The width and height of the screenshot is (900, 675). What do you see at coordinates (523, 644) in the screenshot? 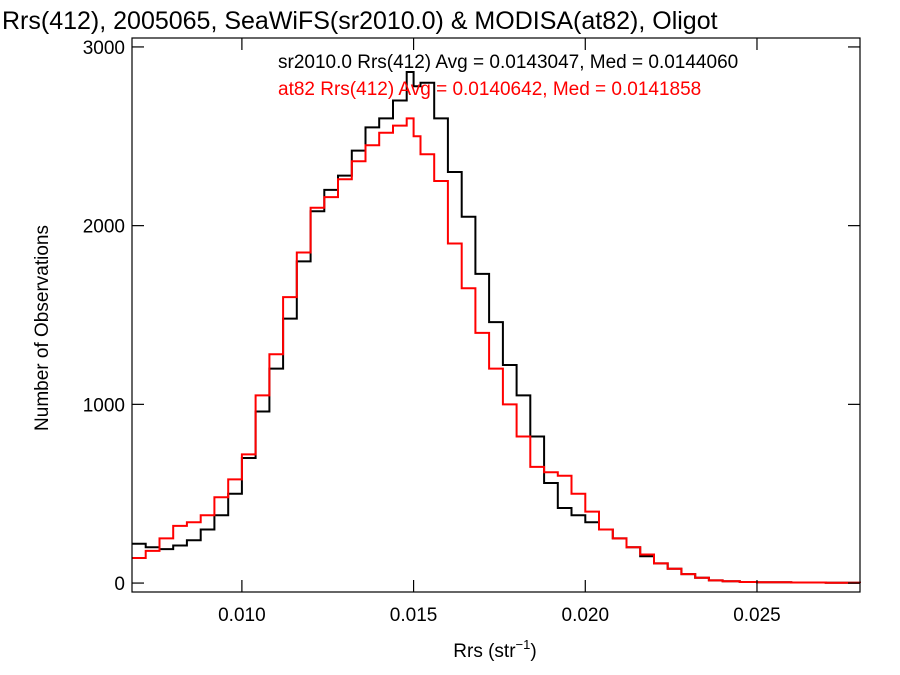
I see `x-axis-label-superscript: −1` at bounding box center [523, 644].